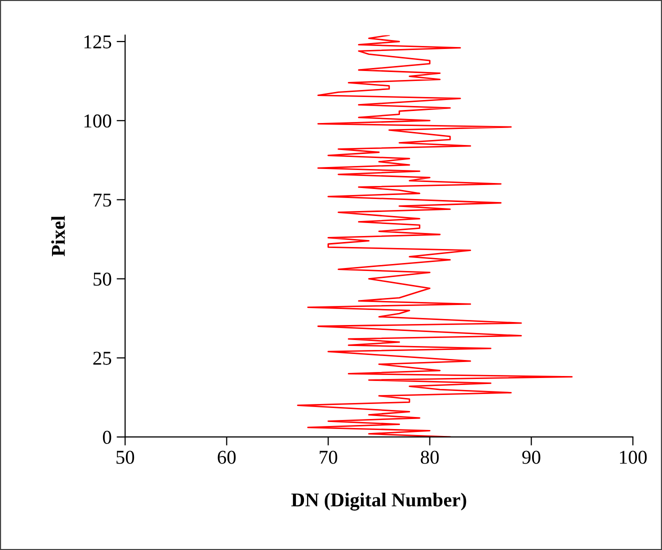  What do you see at coordinates (103, 279) in the screenshot?
I see `y-tick-label: 50` at bounding box center [103, 279].